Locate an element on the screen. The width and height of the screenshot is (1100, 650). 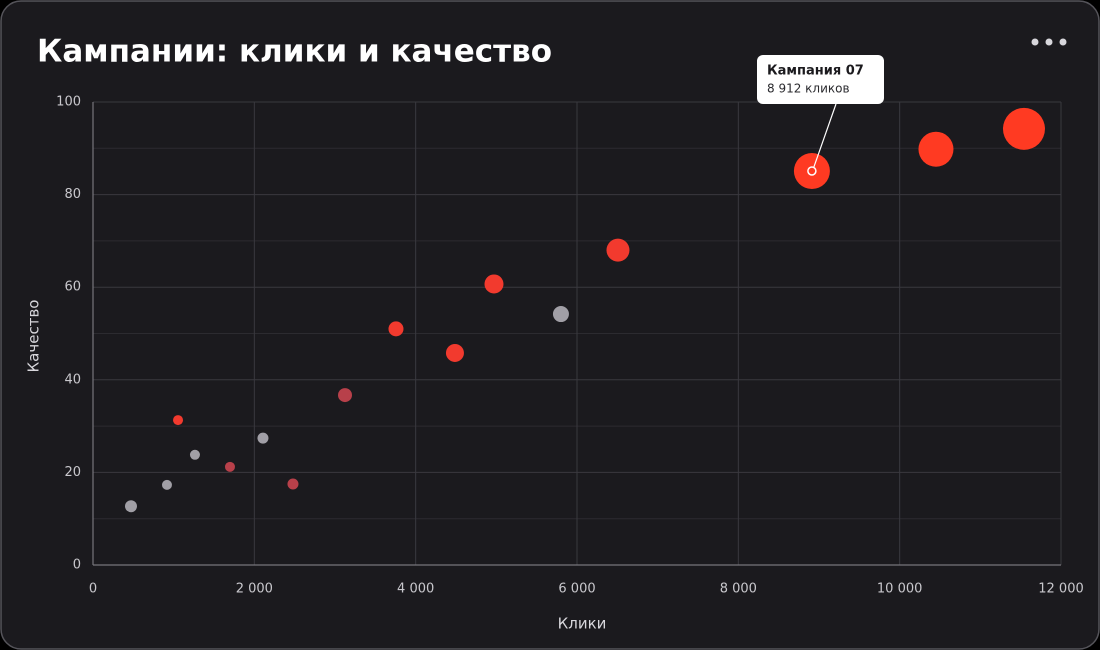
y-tick-label: 60 is located at coordinates (72, 287).